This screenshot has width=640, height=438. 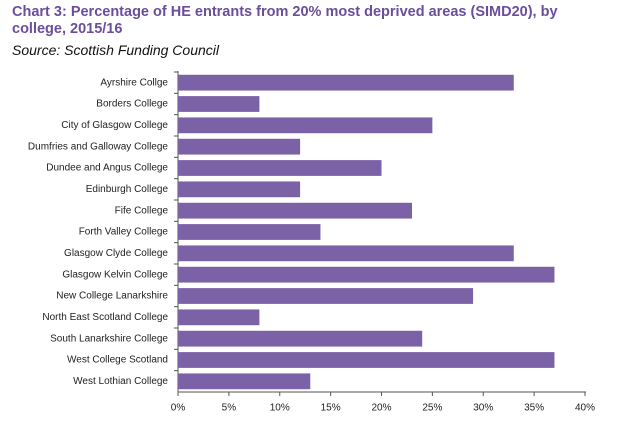 I want to click on y-tick-label: Forth Valley College, so click(x=124, y=232).